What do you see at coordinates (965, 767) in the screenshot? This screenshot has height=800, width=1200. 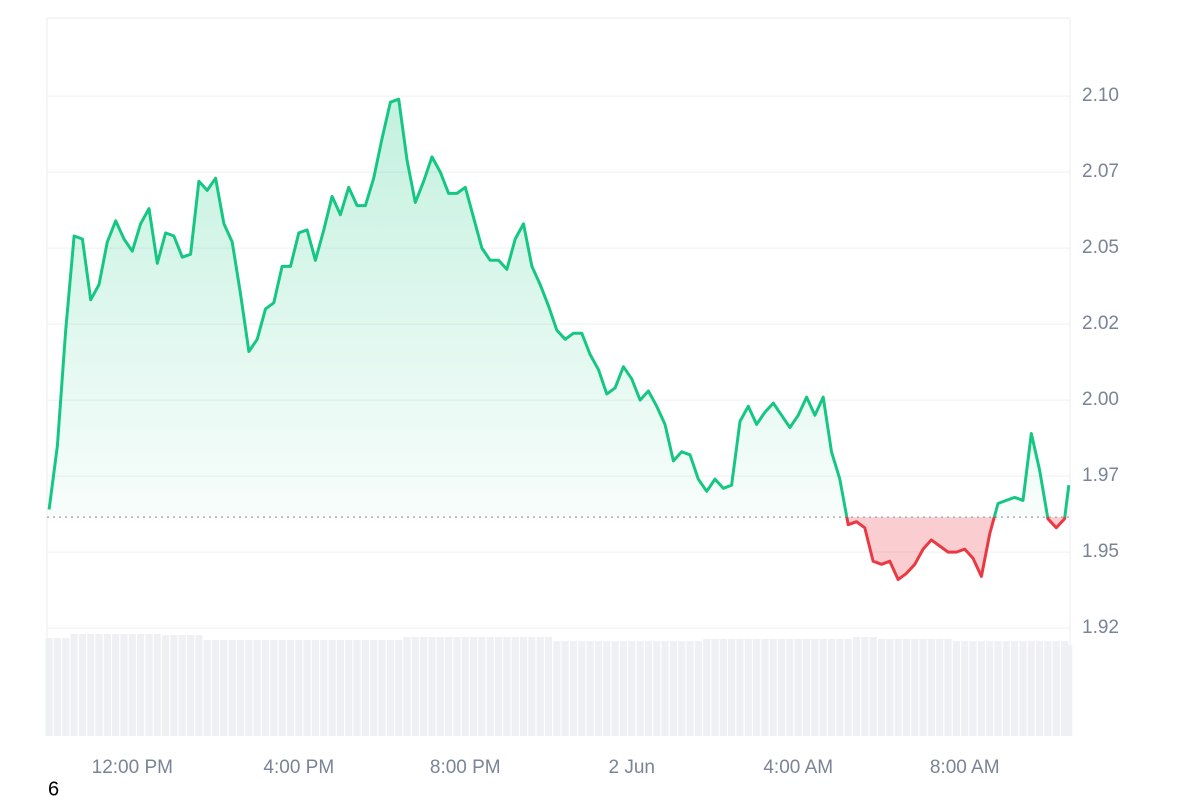 I see `x-tick-label: 8:00 AM` at bounding box center [965, 767].